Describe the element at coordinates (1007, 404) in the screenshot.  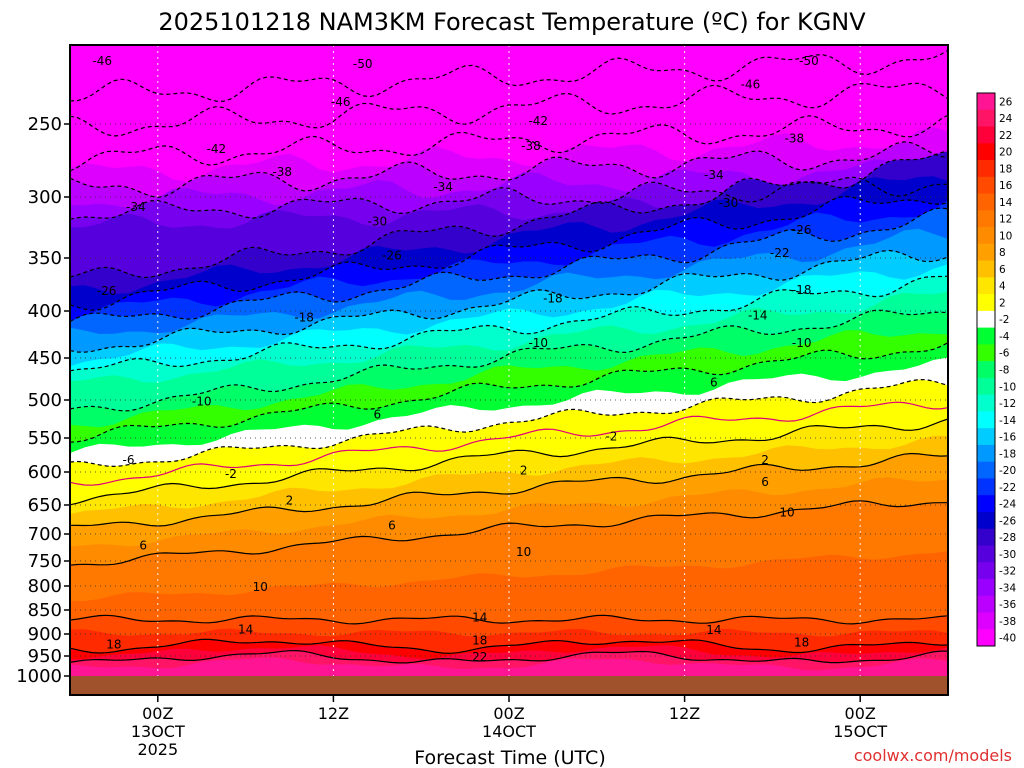
I see `colorbar-label: -12` at that location.